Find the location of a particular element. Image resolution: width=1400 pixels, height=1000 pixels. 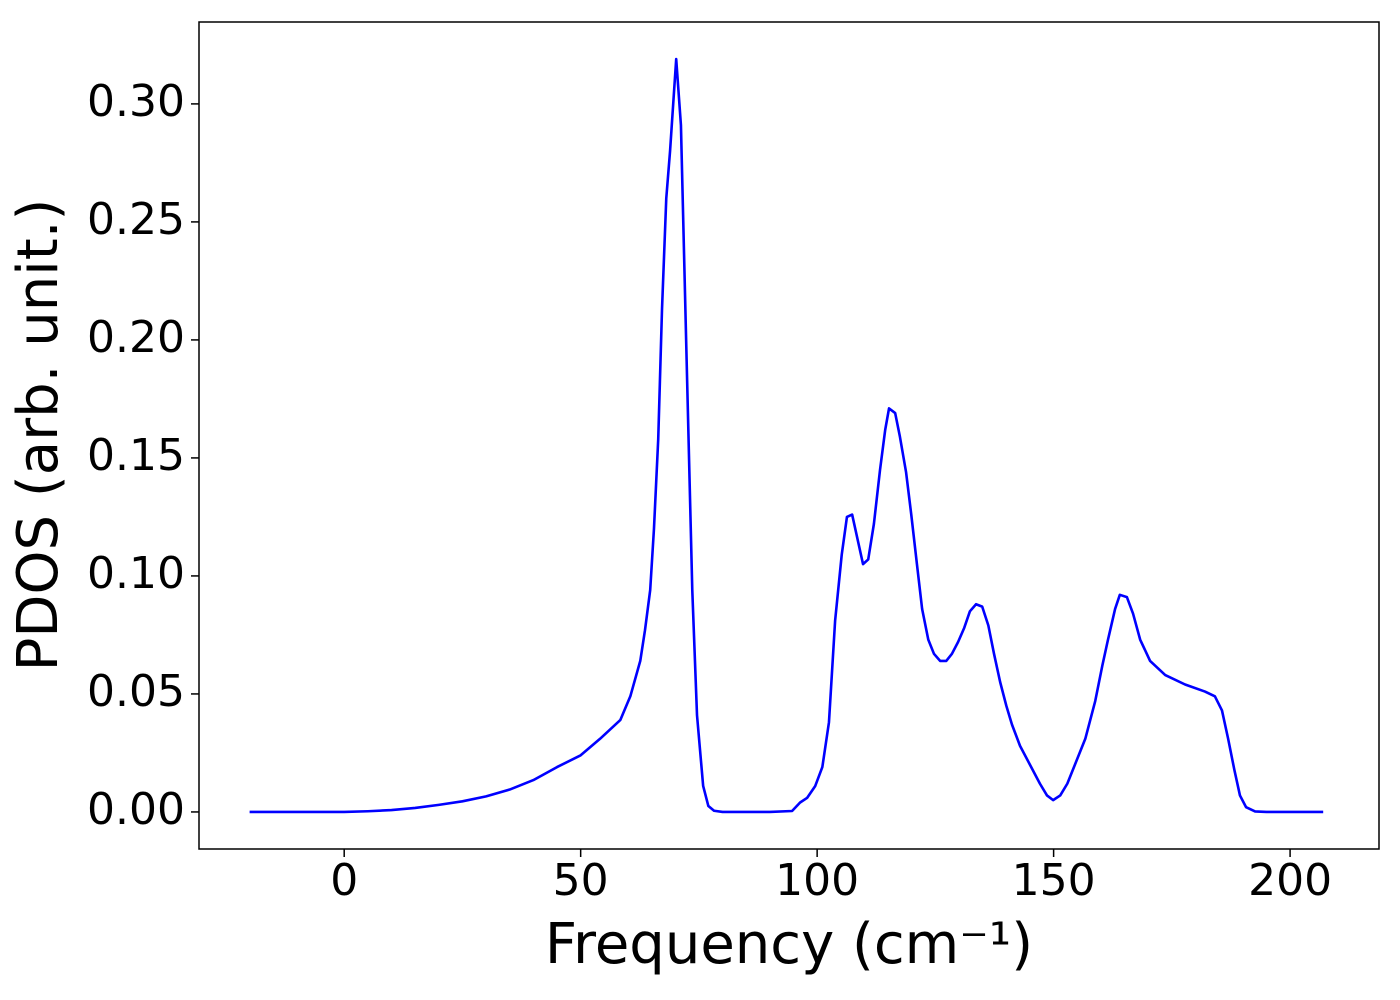

x-tick-label: 50 is located at coordinates (581, 880).